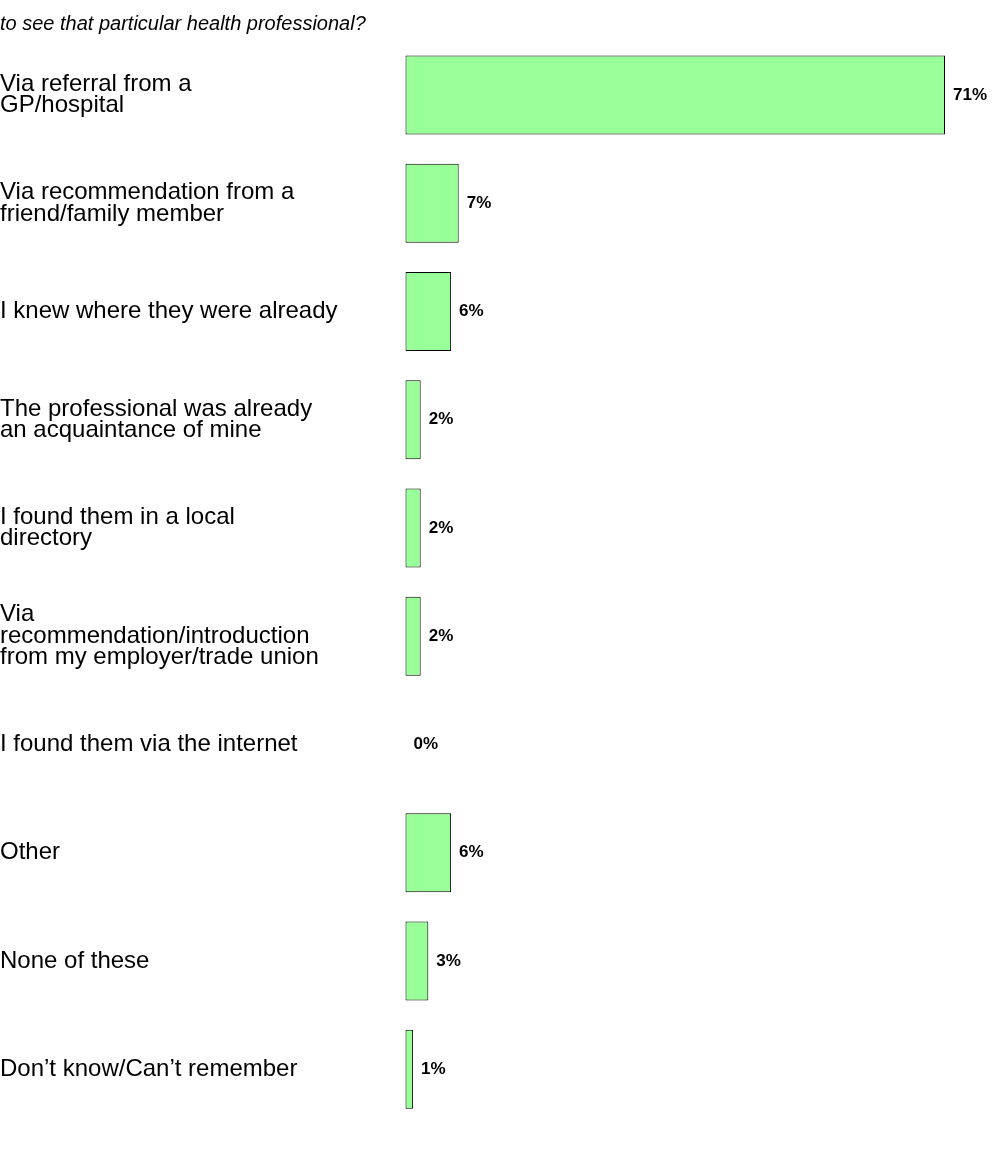  Describe the element at coordinates (183, 23) in the screenshot. I see `text: to see that particular health professional?` at that location.